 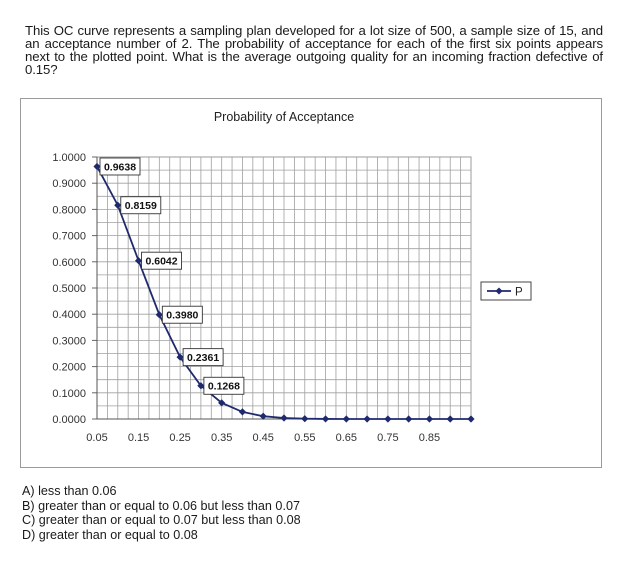 What do you see at coordinates (429, 438) in the screenshot?
I see `x-tick-label: 0.85` at bounding box center [429, 438].